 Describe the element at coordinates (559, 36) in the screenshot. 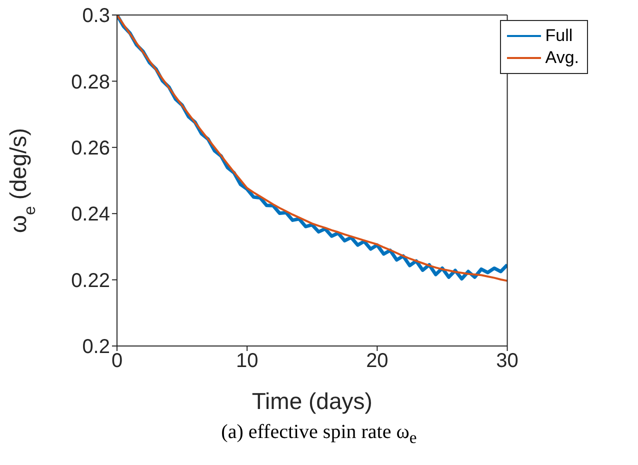

I see `legend-label: Full` at that location.